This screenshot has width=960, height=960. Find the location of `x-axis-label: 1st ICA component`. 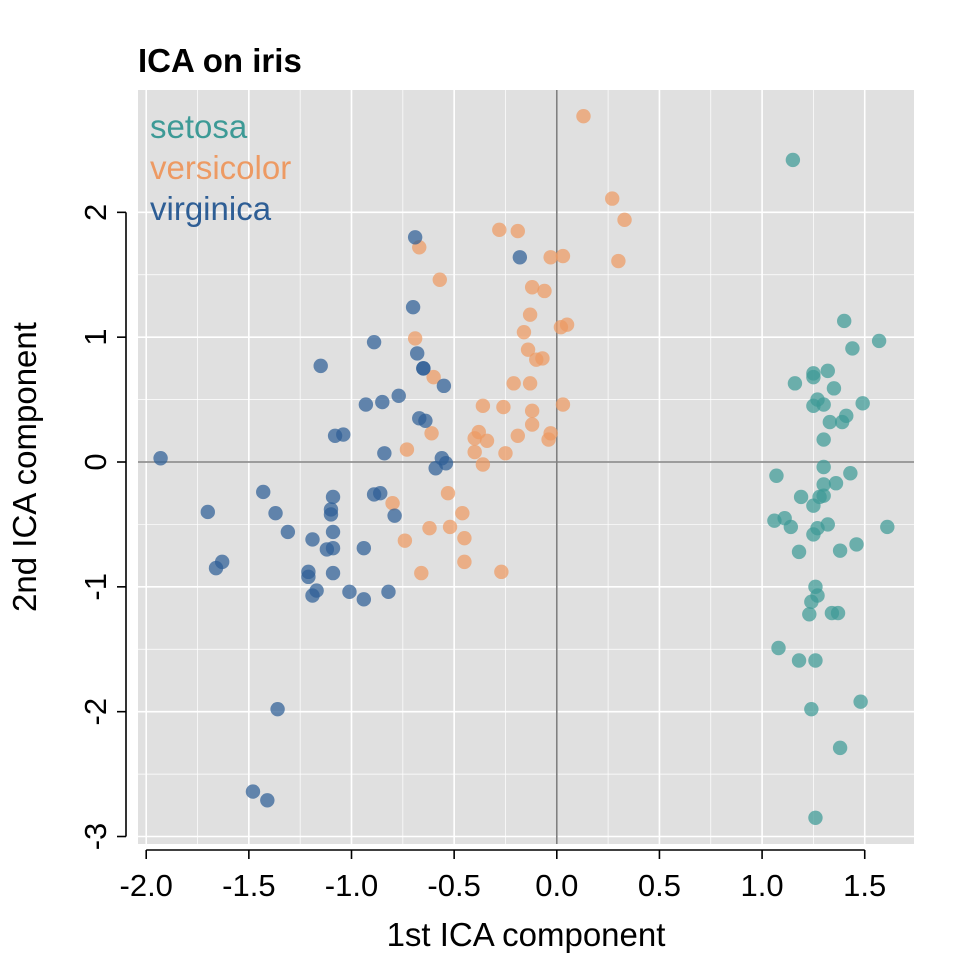

x-axis-label: 1st ICA component is located at coordinates (526, 934).